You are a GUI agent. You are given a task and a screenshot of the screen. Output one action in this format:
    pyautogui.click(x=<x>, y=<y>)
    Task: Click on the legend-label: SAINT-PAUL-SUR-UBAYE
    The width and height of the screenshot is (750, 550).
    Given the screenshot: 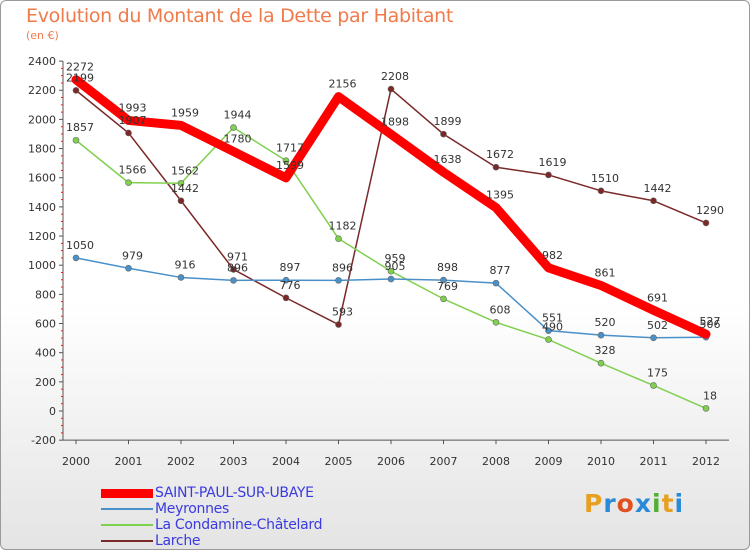 What is the action you would take?
    pyautogui.click(x=234, y=493)
    